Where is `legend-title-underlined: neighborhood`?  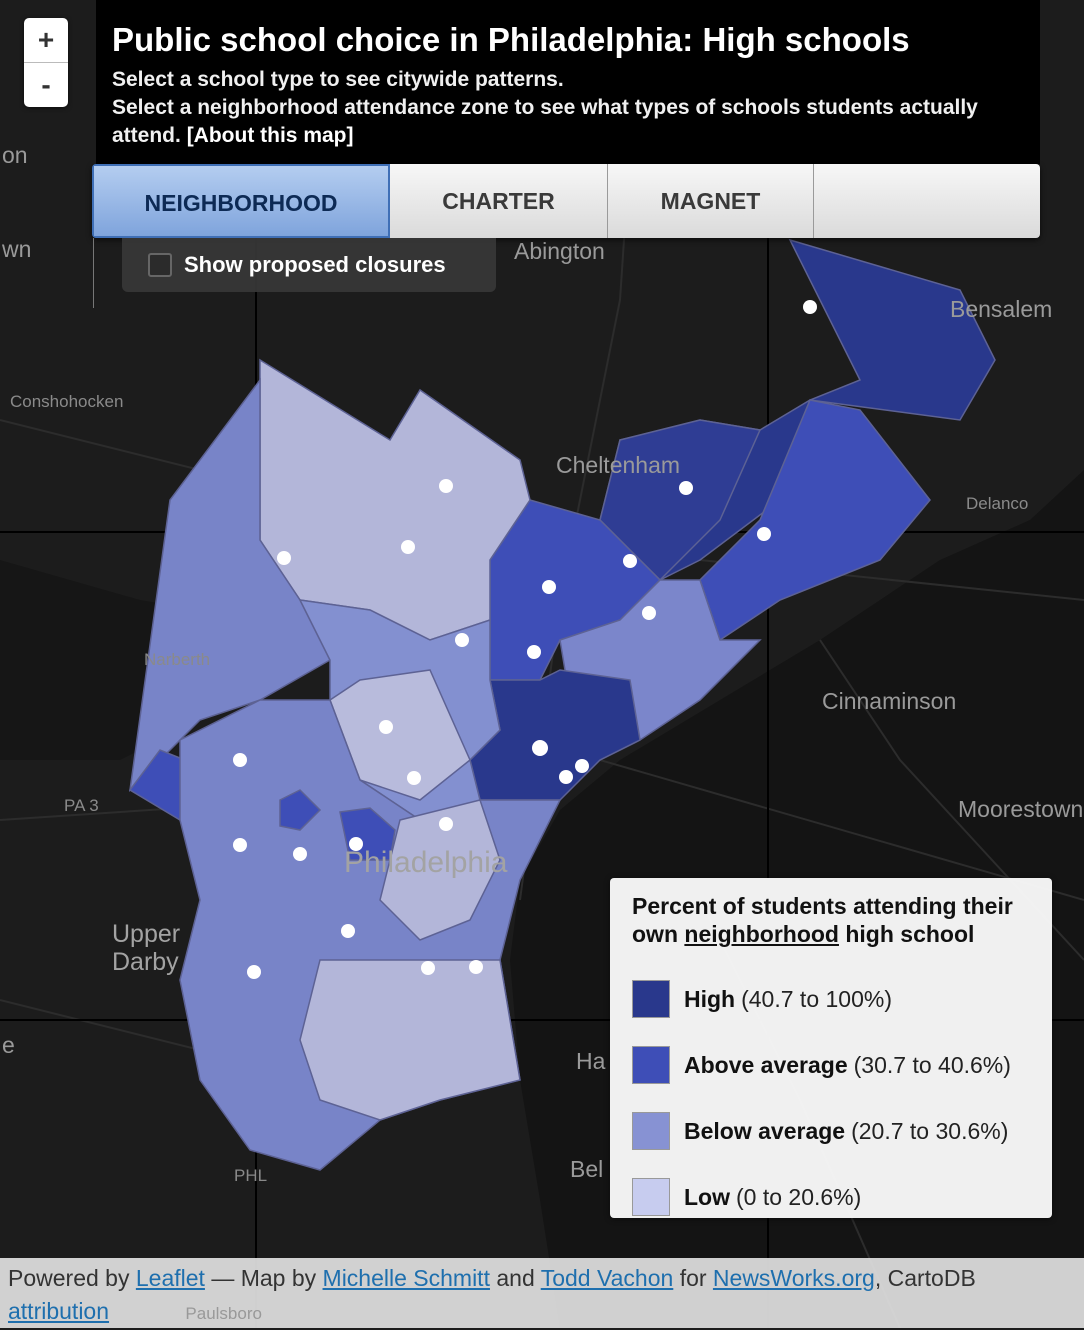
legend-title-underlined: neighborhood is located at coordinates (761, 934).